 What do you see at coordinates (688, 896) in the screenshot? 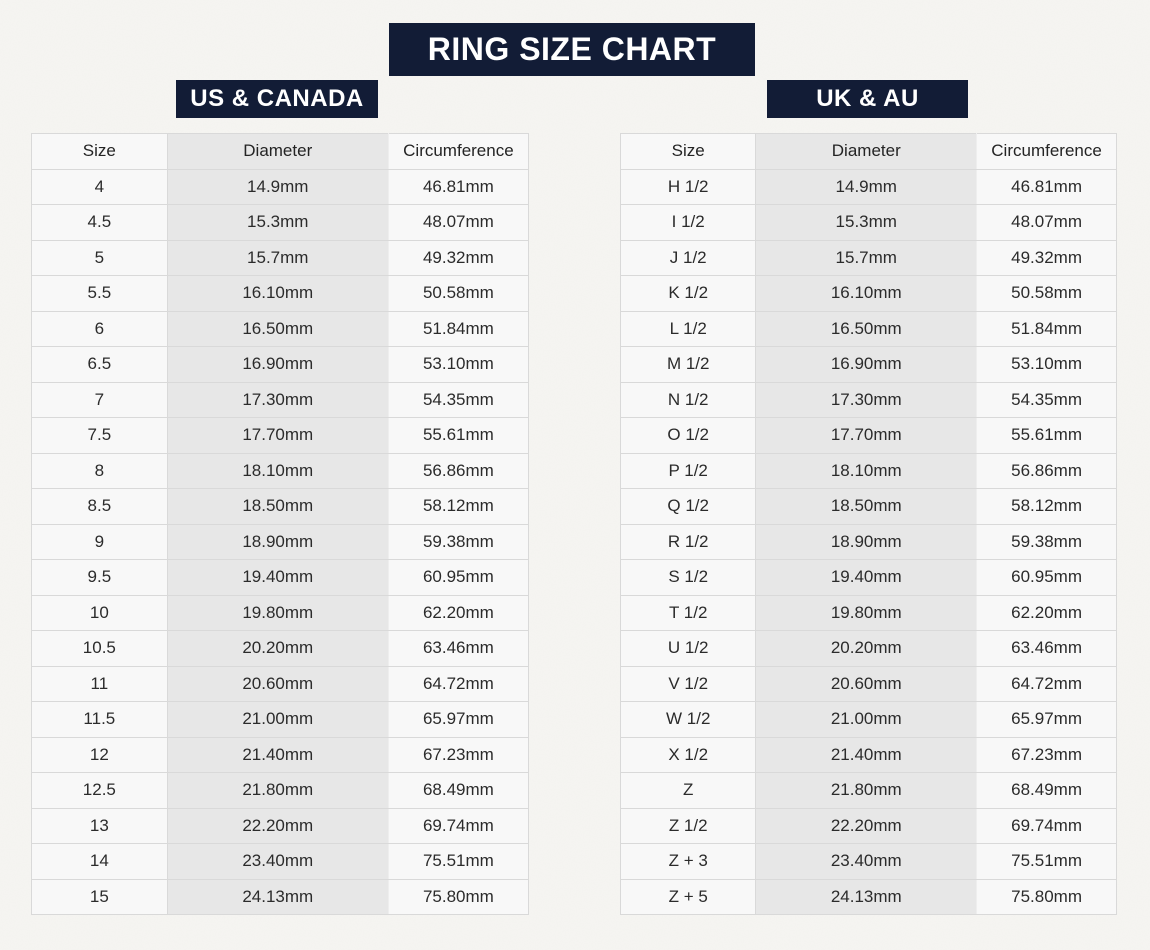
I see `size-cell: Z + 5` at bounding box center [688, 896].